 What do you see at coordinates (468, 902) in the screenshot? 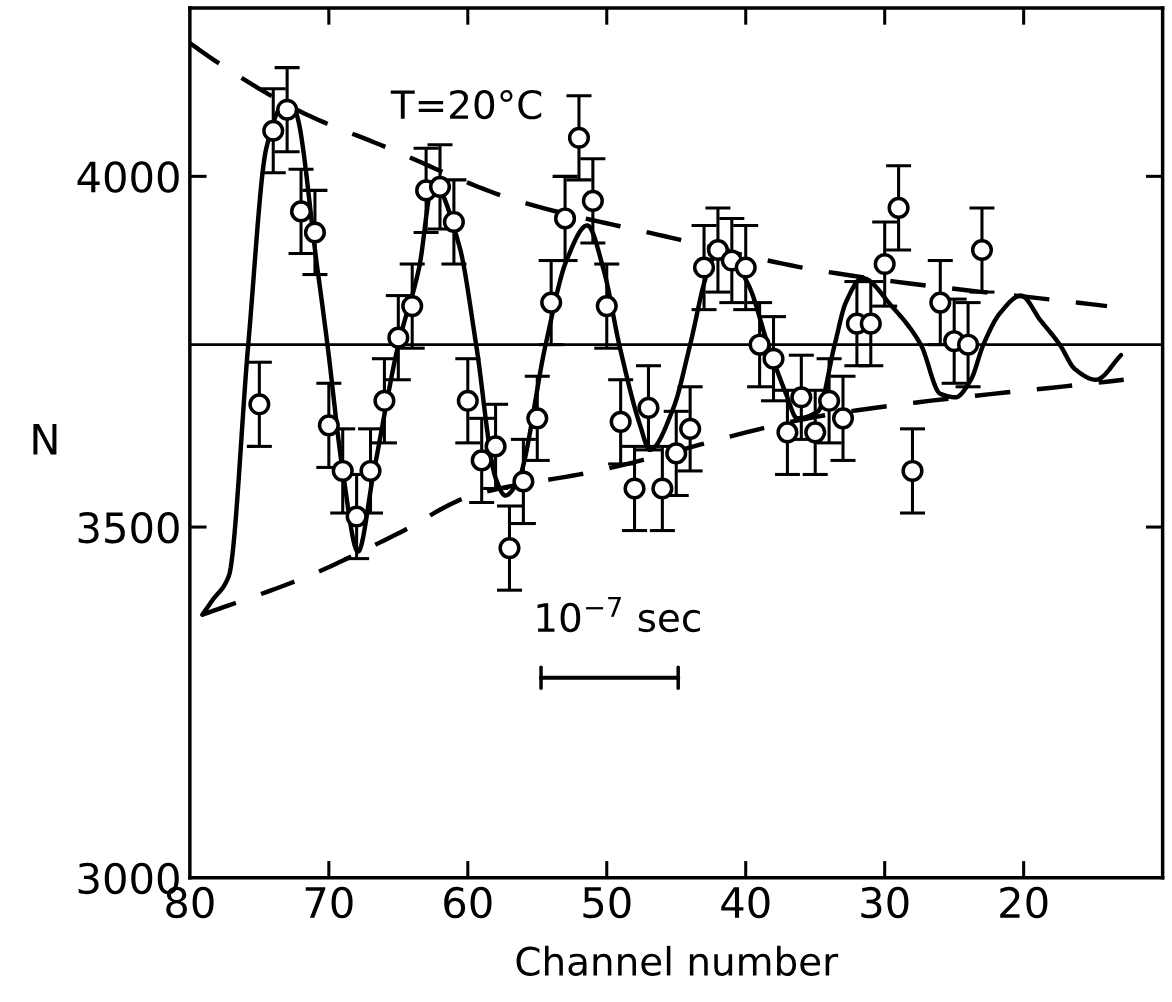
I see `x-tick-label: 60` at bounding box center [468, 902].